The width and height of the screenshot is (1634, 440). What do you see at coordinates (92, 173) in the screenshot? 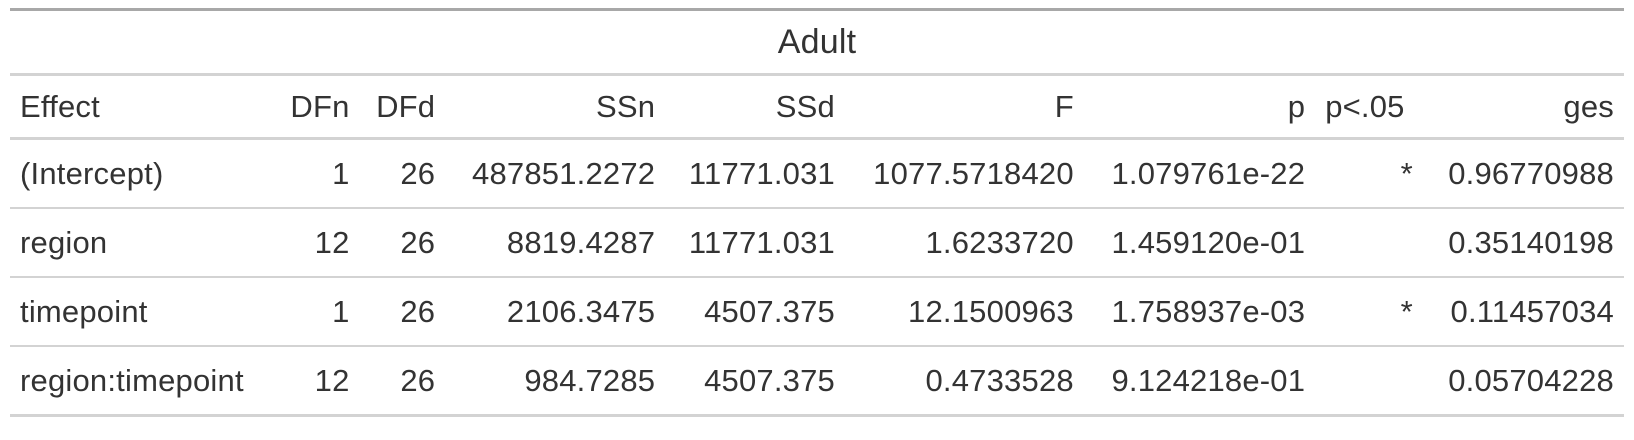
I see `cell-effect: (Intercept)` at bounding box center [92, 173].